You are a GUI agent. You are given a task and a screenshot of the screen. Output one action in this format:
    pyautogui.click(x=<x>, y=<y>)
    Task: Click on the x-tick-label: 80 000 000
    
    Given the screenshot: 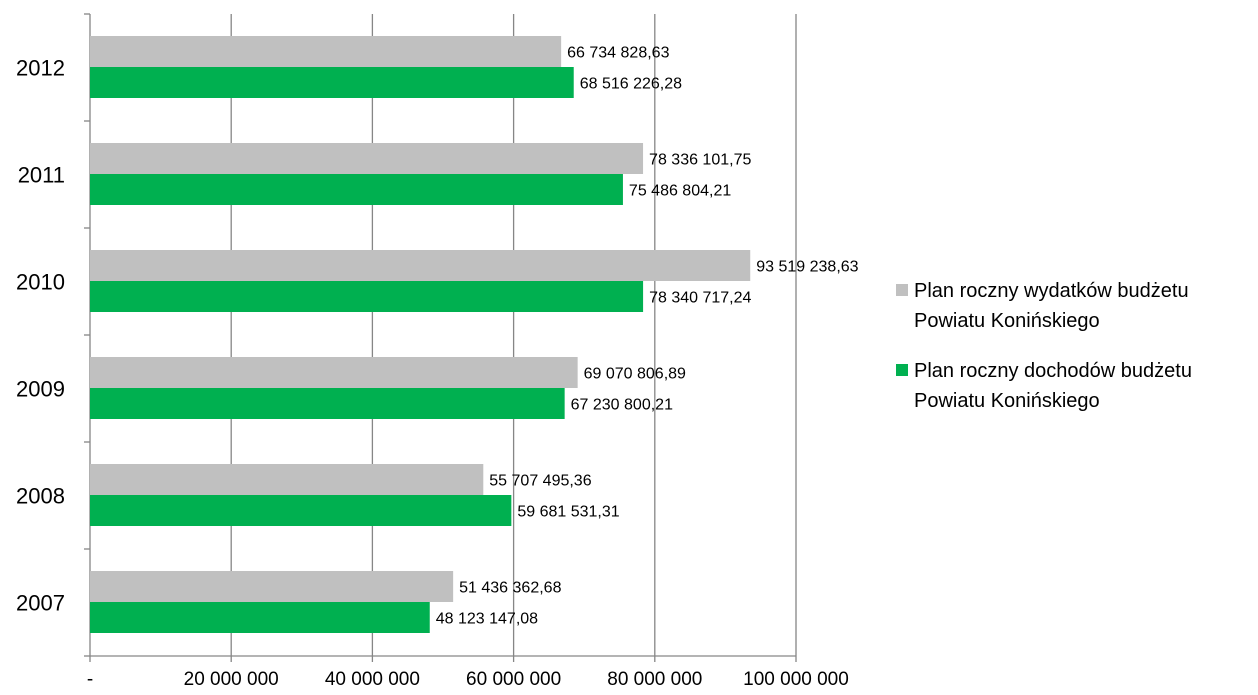 What is the action you would take?
    pyautogui.click(x=654, y=679)
    